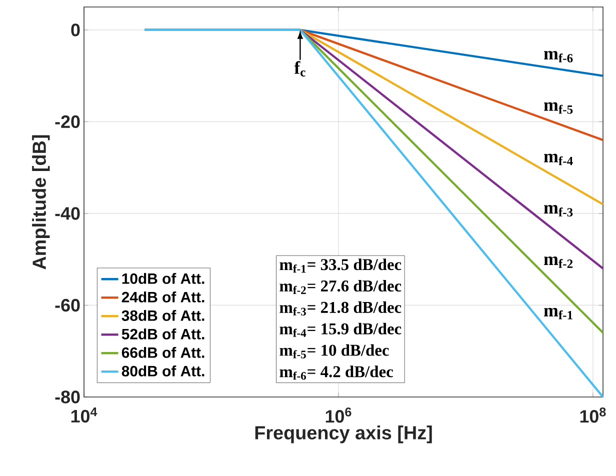 The image size is (616, 476). I want to click on annotation: m$_{f-1}$, so click(558, 314).